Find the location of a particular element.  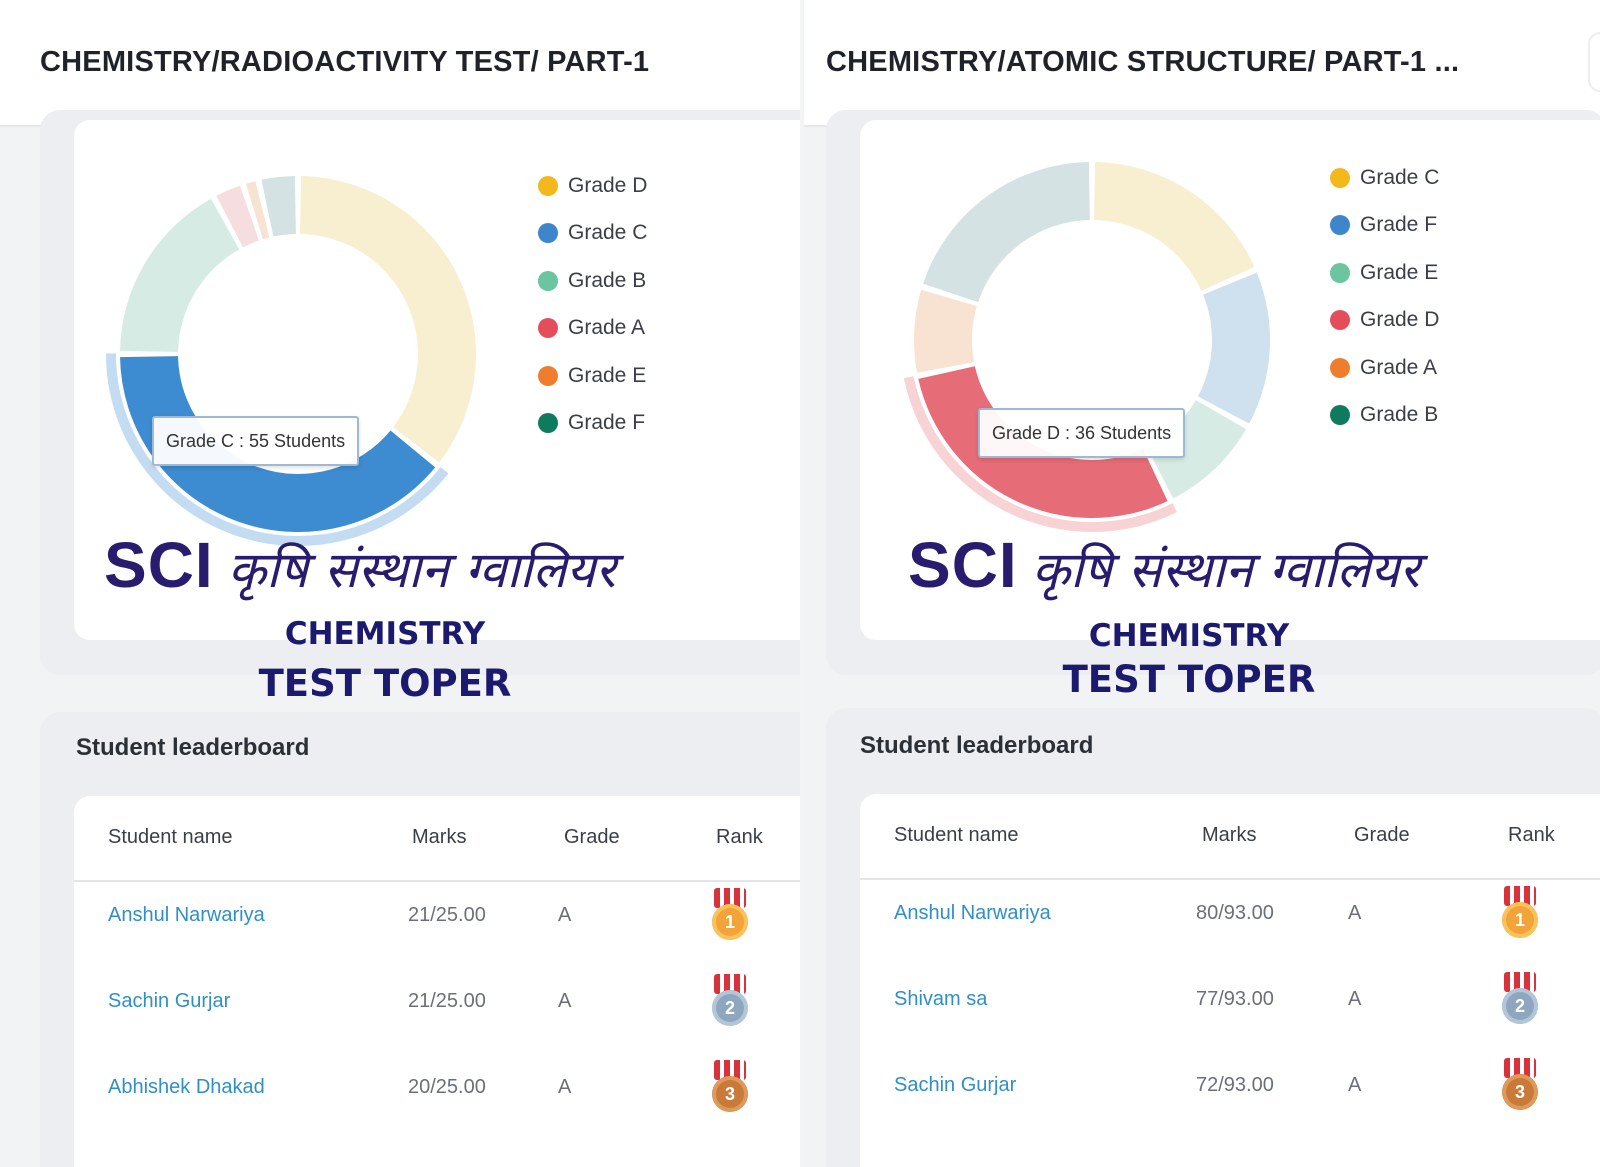

table-row: Shivam sa 77/93.00 A 2 is located at coordinates (1230, 993).